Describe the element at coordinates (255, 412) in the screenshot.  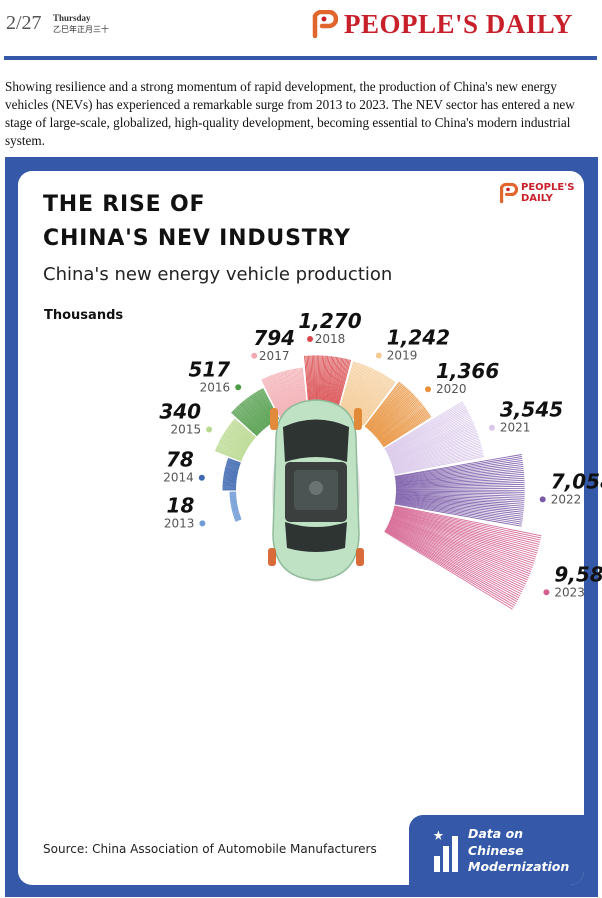
I see `bar-2016` at that location.